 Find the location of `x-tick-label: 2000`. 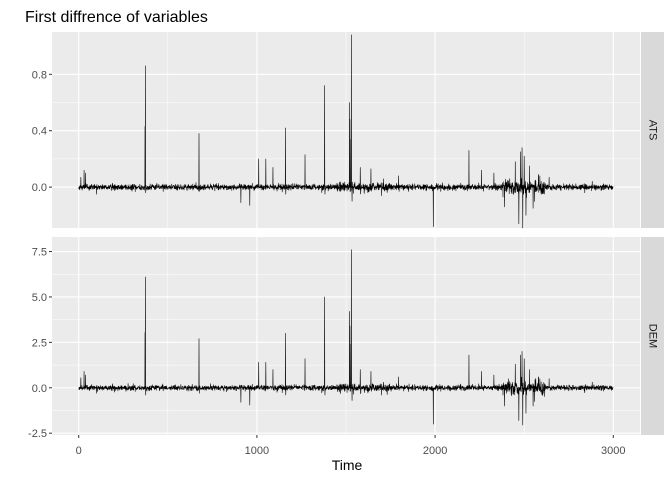

x-tick-label: 2000 is located at coordinates (435, 451).